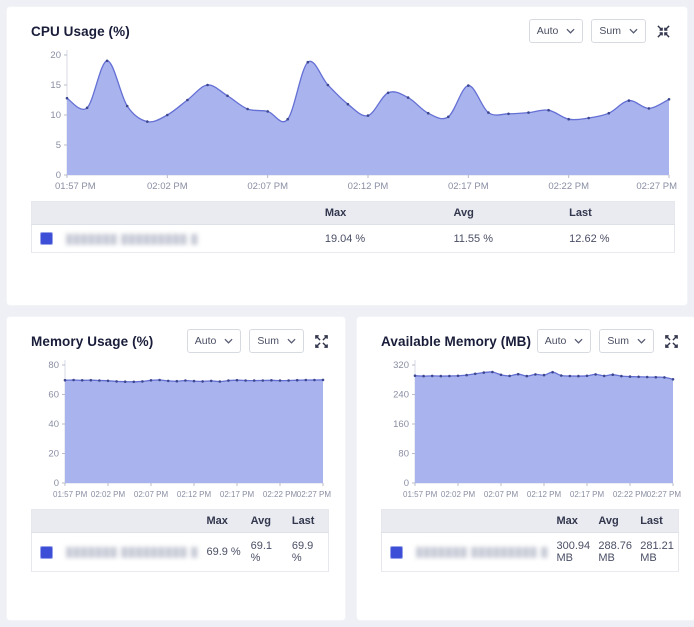 The image size is (694, 627). What do you see at coordinates (615, 521) in the screenshot?
I see `available-memory-legend-avg-header: Avg` at bounding box center [615, 521].